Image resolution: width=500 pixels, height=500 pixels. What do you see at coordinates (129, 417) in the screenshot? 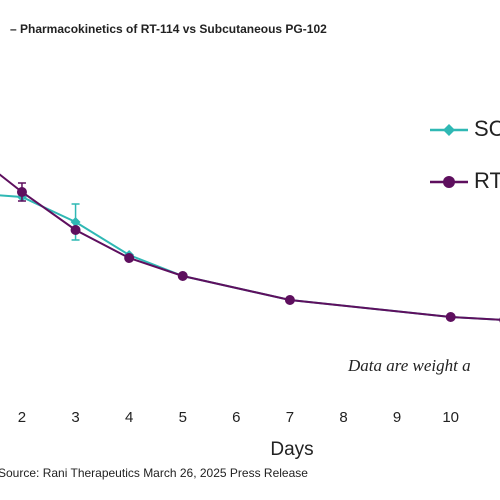
I see `x-tick-label: 4` at bounding box center [129, 417].